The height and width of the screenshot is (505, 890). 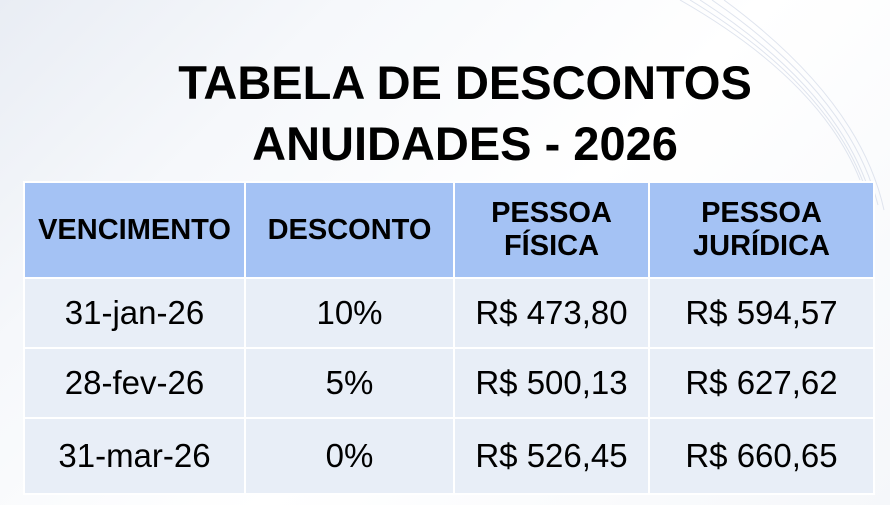 What do you see at coordinates (761, 313) in the screenshot?
I see `cell-pessoa-juridica: R$ 594,57` at bounding box center [761, 313].